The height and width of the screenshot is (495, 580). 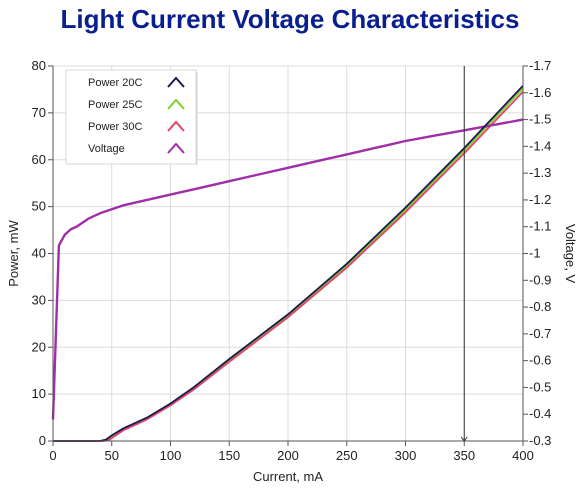 What do you see at coordinates (540, 333) in the screenshot?
I see `y2-tick-label: -0.7` at bounding box center [540, 333].